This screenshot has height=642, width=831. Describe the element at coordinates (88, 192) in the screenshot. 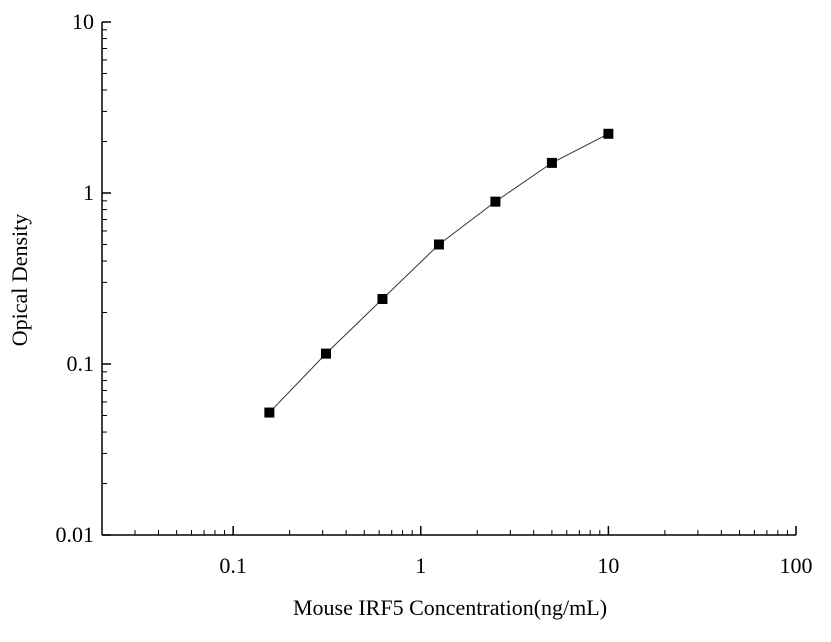

I see `y-tick-label: 1` at that location.